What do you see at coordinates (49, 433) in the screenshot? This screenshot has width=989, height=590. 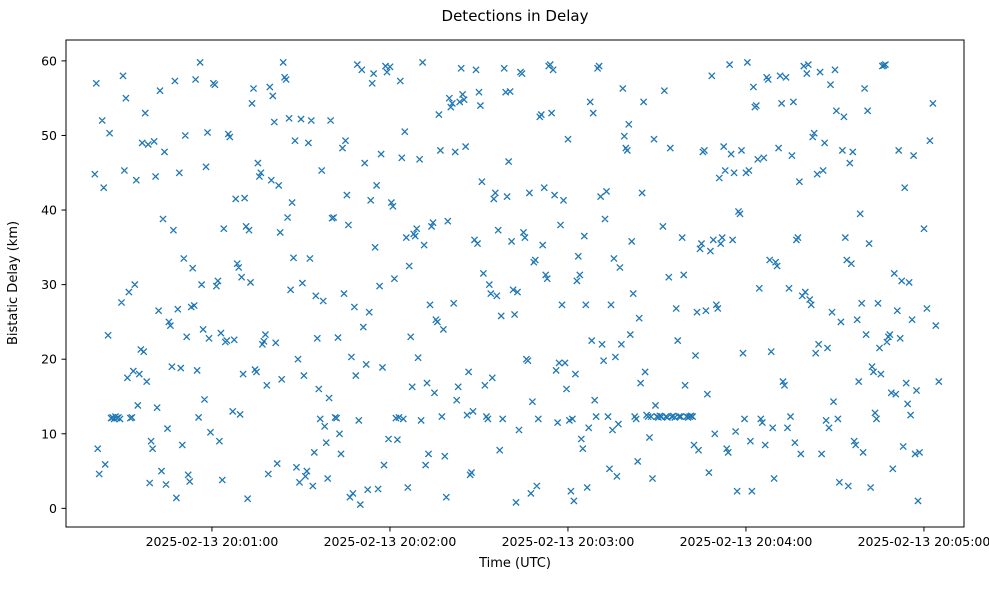 I see `y-tick-label: 10` at bounding box center [49, 433].